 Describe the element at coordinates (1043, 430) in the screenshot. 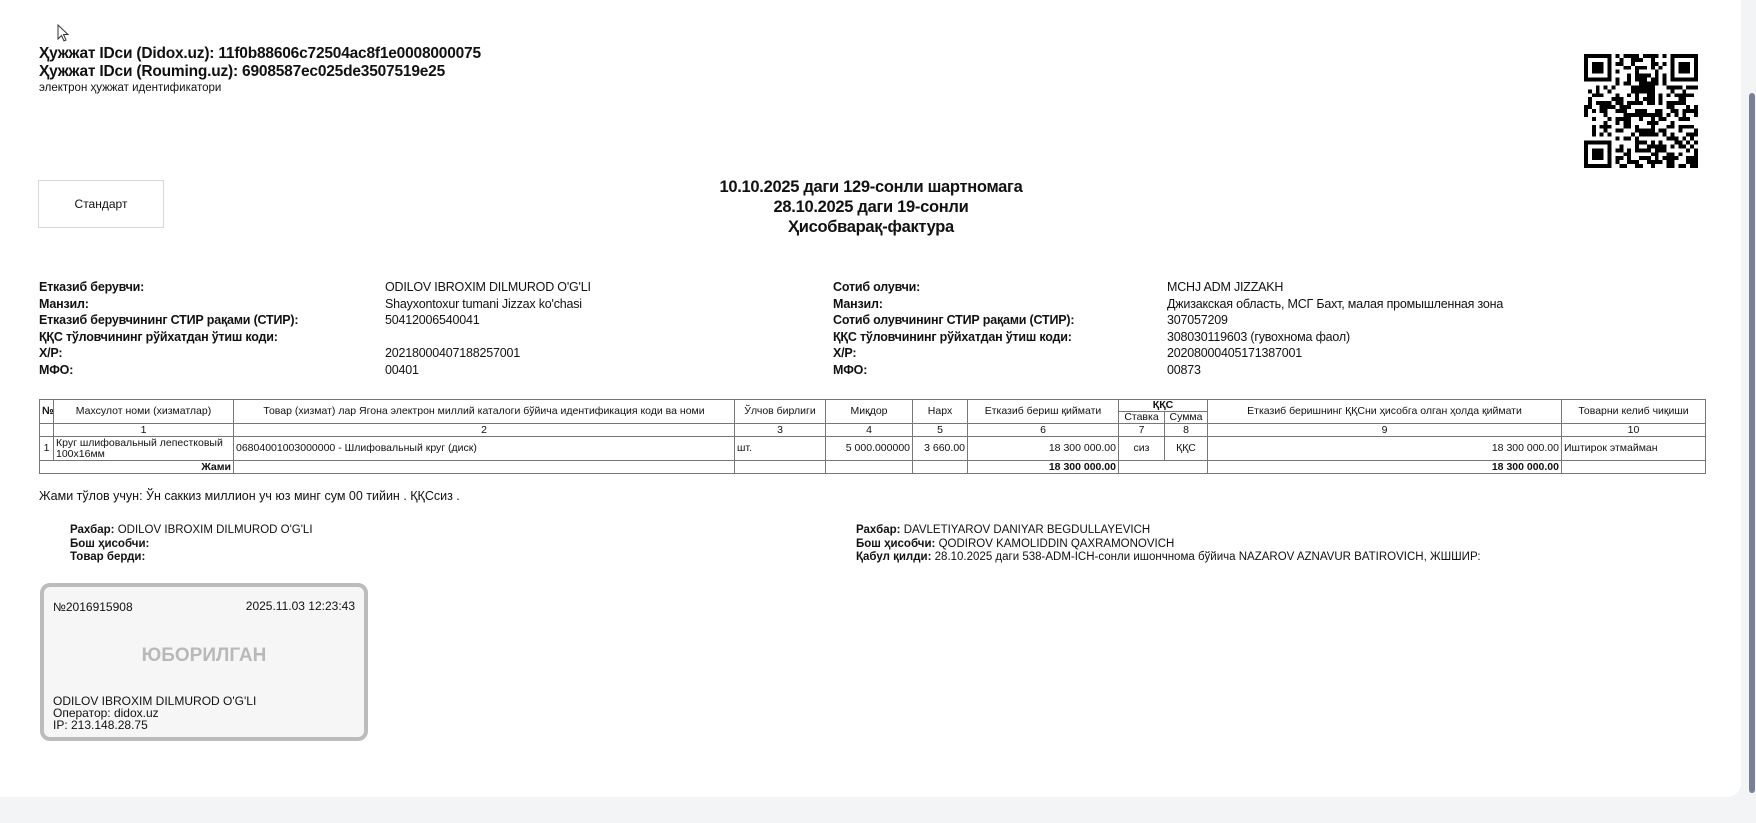

I see `column-number: 6` at that location.